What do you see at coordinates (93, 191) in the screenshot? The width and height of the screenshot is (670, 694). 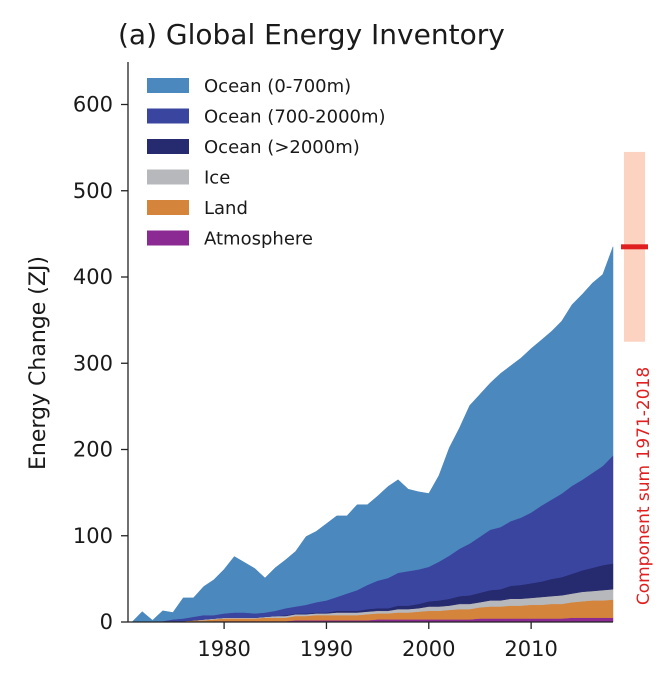 I see `y-tick-label: 500` at bounding box center [93, 191].